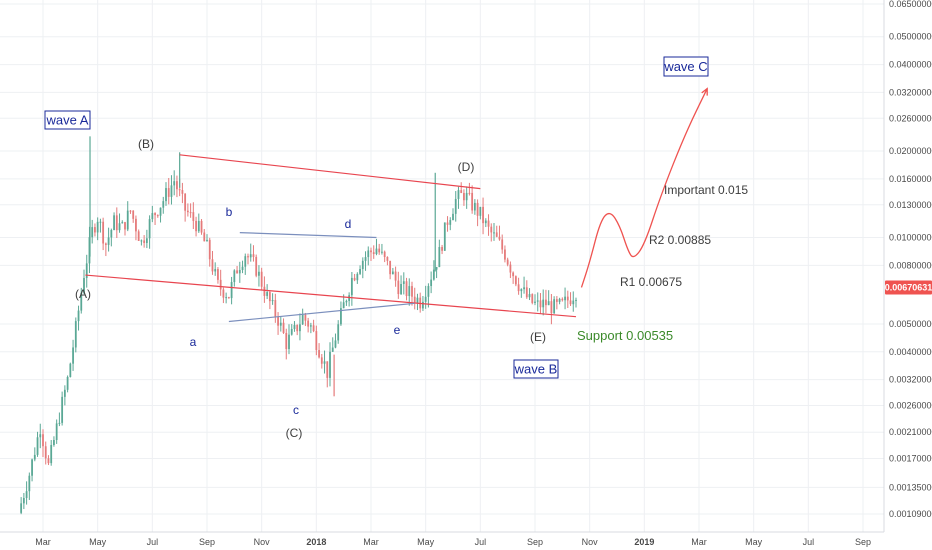 This screenshot has height=550, width=932. I want to click on support-label: Support 0.00535, so click(625, 335).